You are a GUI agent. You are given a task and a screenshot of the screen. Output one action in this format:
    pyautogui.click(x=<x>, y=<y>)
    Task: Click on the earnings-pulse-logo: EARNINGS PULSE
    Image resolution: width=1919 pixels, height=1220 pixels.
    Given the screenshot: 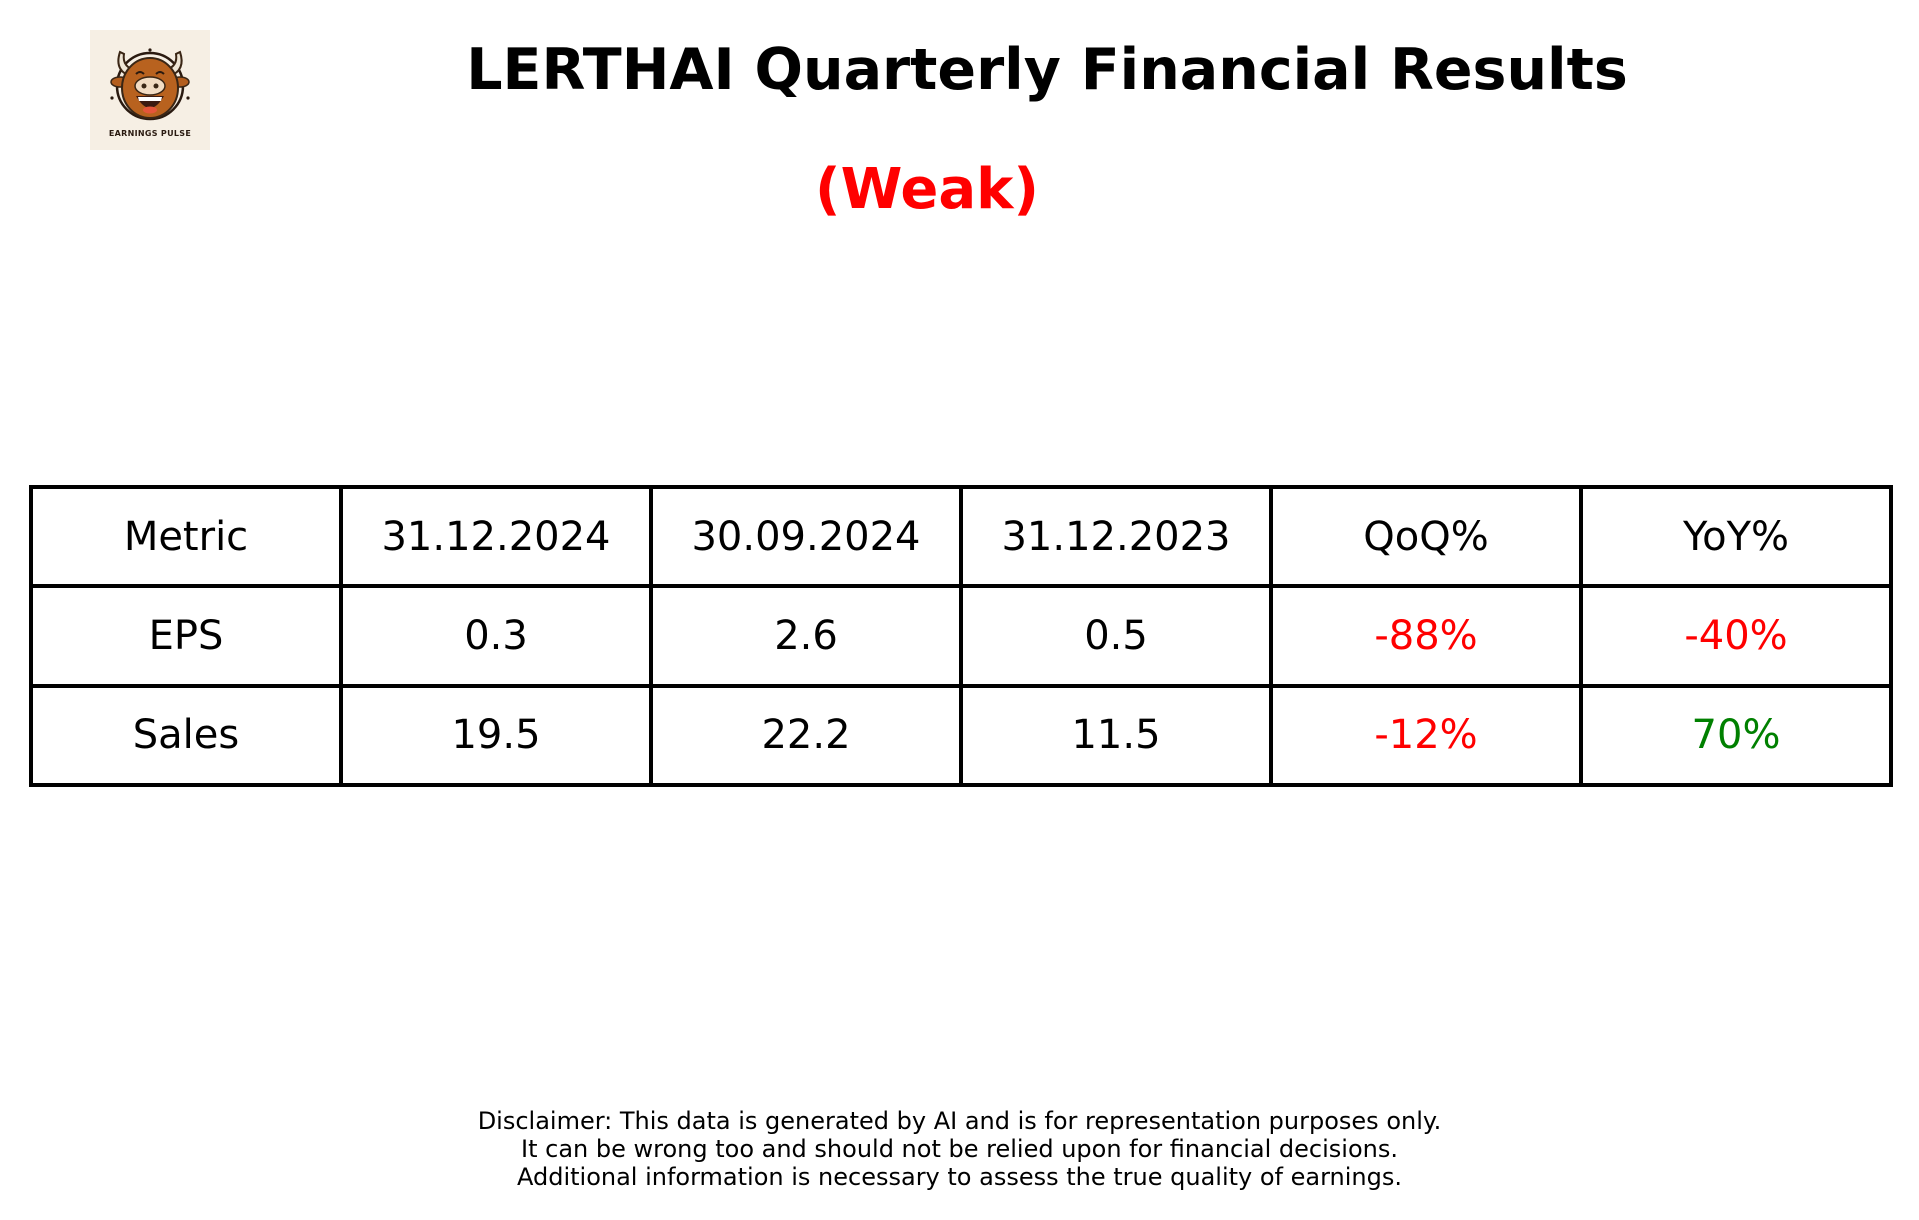 What is the action you would take?
    pyautogui.click(x=150, y=90)
    